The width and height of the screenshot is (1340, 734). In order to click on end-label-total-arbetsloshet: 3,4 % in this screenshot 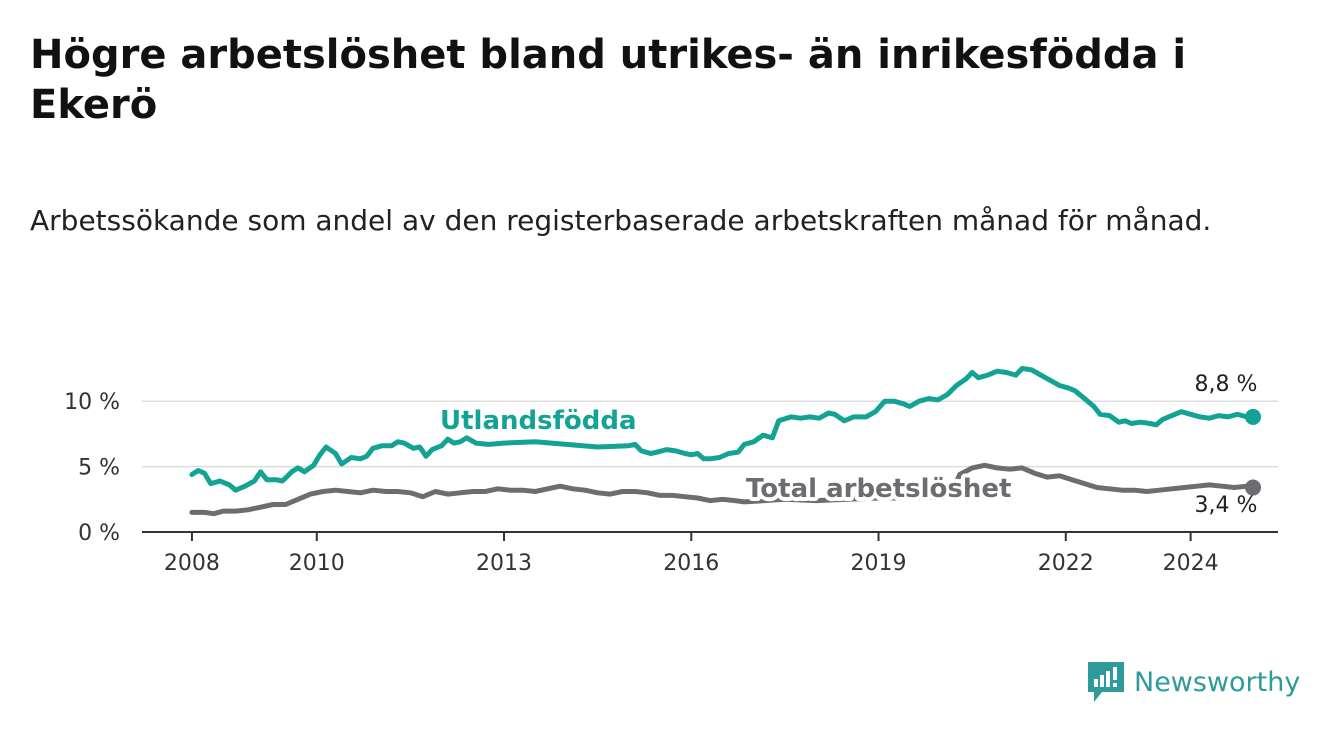, I will do `click(1226, 505)`.